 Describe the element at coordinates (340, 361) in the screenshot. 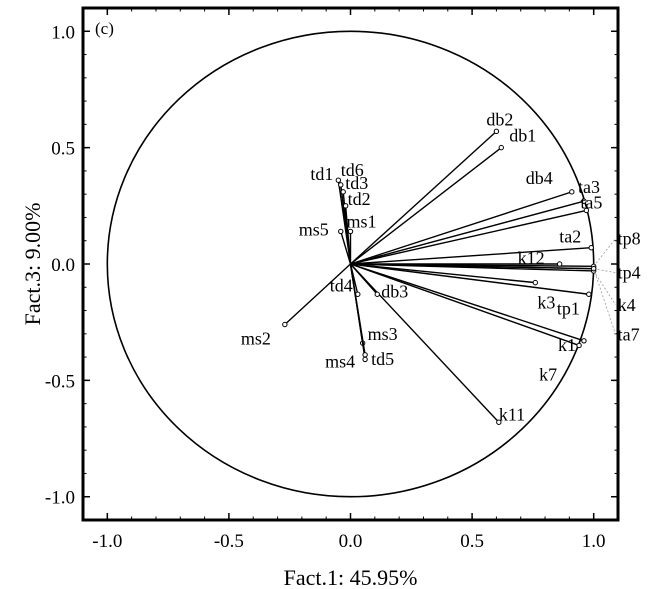

I see `label-ms4: ms4` at that location.